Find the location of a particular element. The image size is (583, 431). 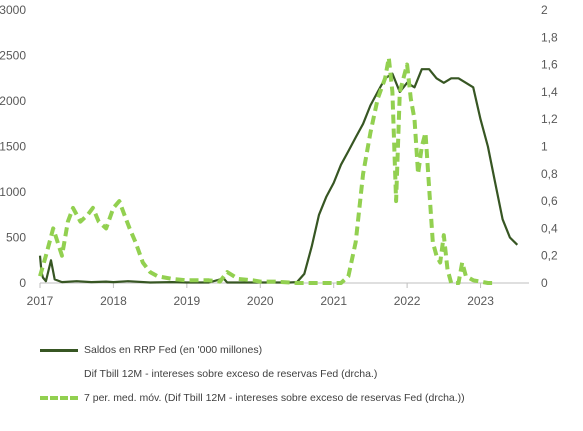

y-left-tick-label: 500 is located at coordinates (16, 238).